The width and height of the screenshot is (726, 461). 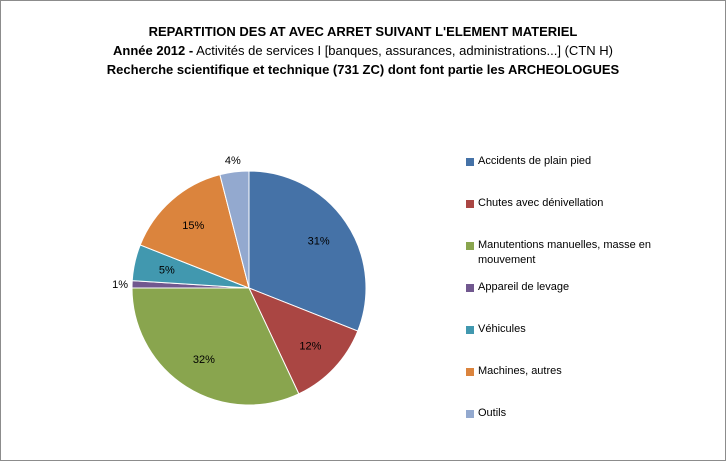 What do you see at coordinates (524, 287) in the screenshot?
I see `legend-label: Appareil de levage` at bounding box center [524, 287].